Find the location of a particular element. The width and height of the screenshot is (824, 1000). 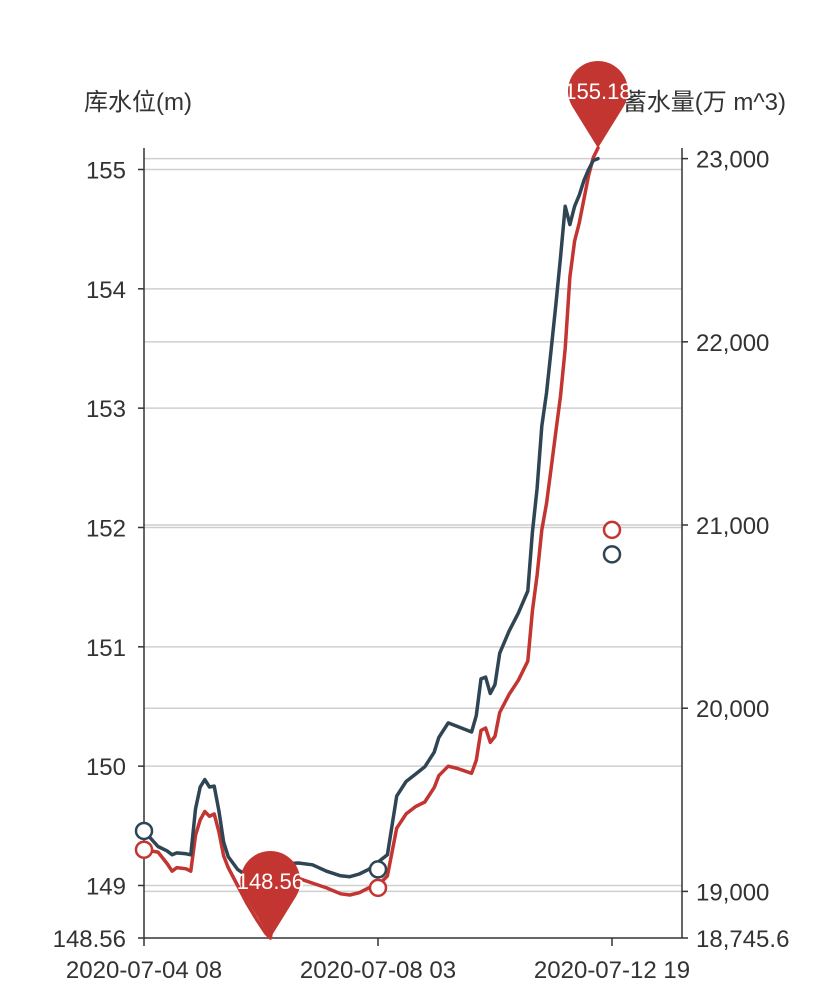

x-tick-label-1: 2020-07-08 03 is located at coordinates (378, 970).